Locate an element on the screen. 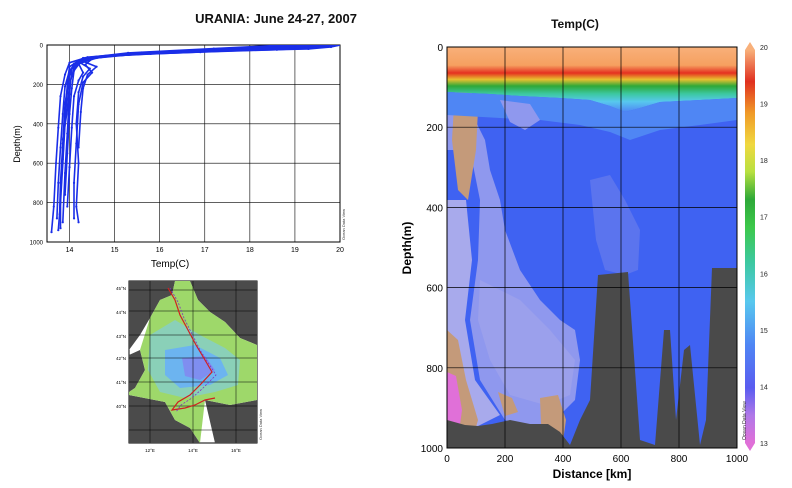  map-grid is located at coordinates (193, 362).